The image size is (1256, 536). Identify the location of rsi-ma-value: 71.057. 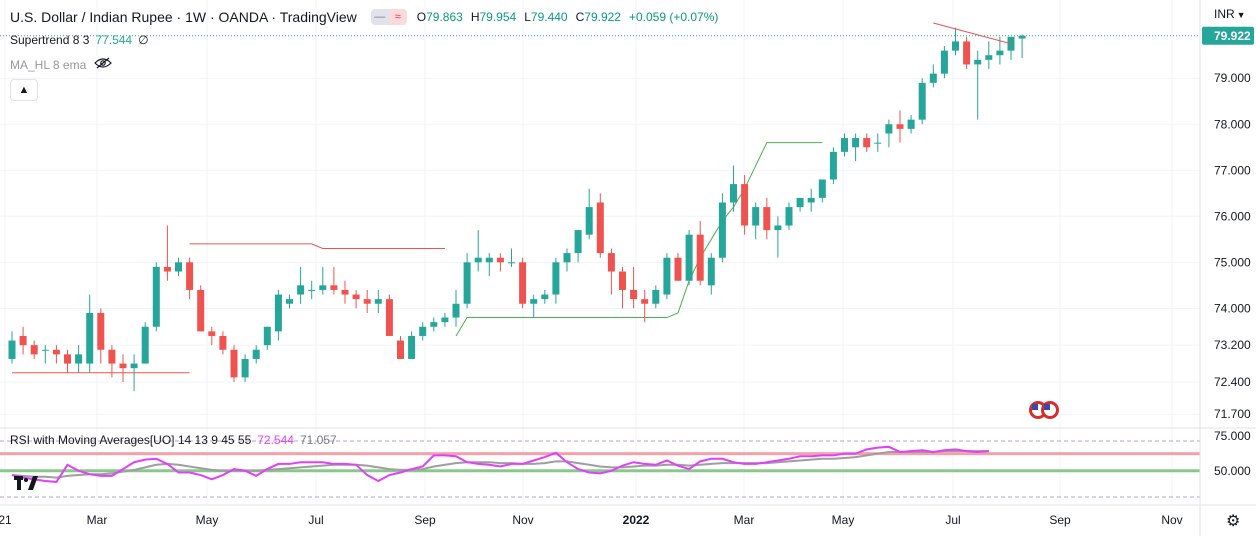
(318, 440).